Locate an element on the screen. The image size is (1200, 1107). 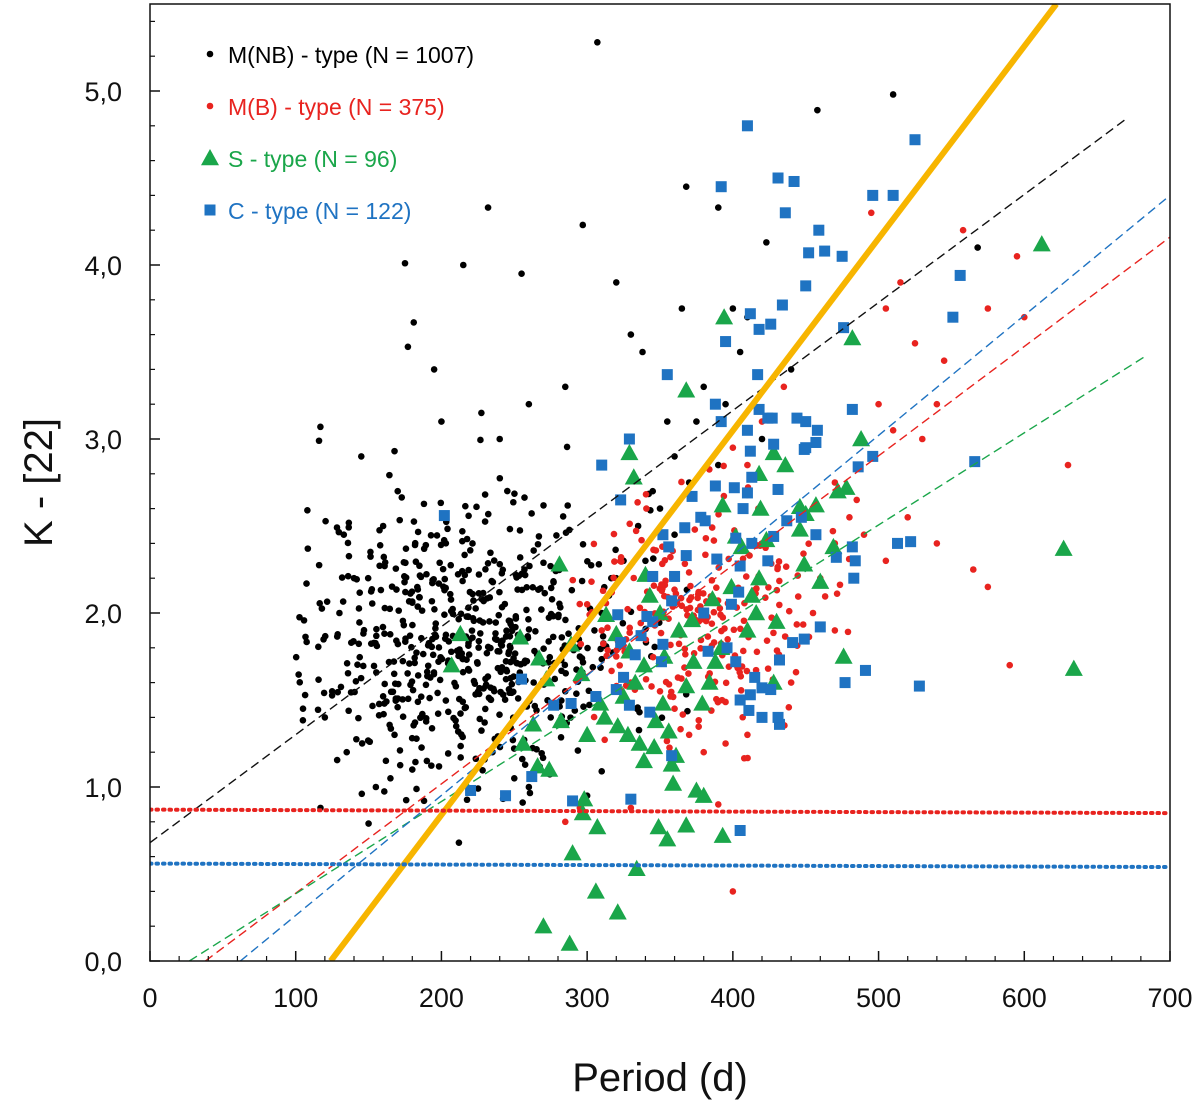
x-tick-label: 400 is located at coordinates (732, 998).